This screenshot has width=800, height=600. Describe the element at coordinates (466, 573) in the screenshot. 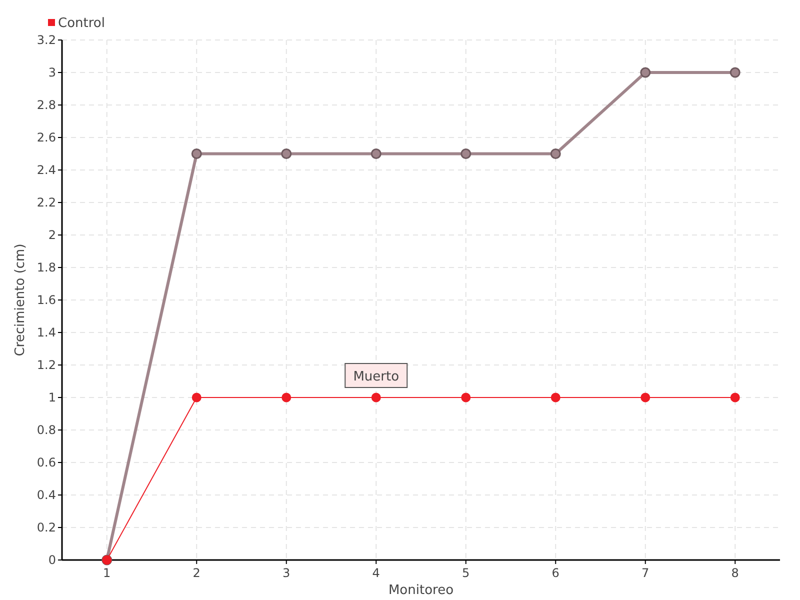

I see `x-tick-label: 5` at that location.